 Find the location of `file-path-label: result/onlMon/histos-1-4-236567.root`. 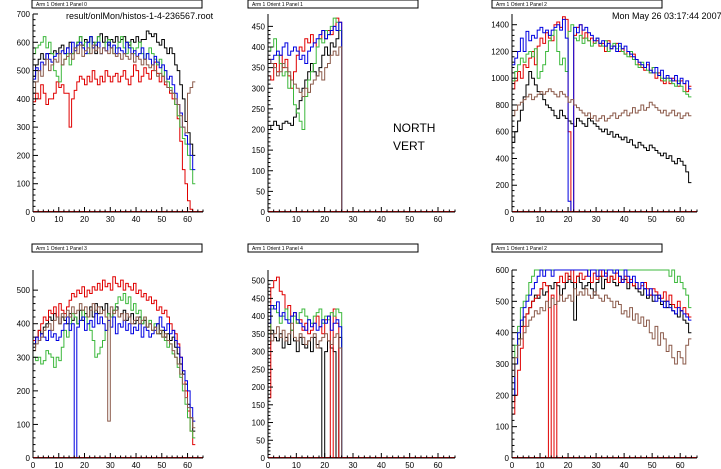

file-path-label: result/onlMon/histos-1-4-236567.root is located at coordinates (140, 16).